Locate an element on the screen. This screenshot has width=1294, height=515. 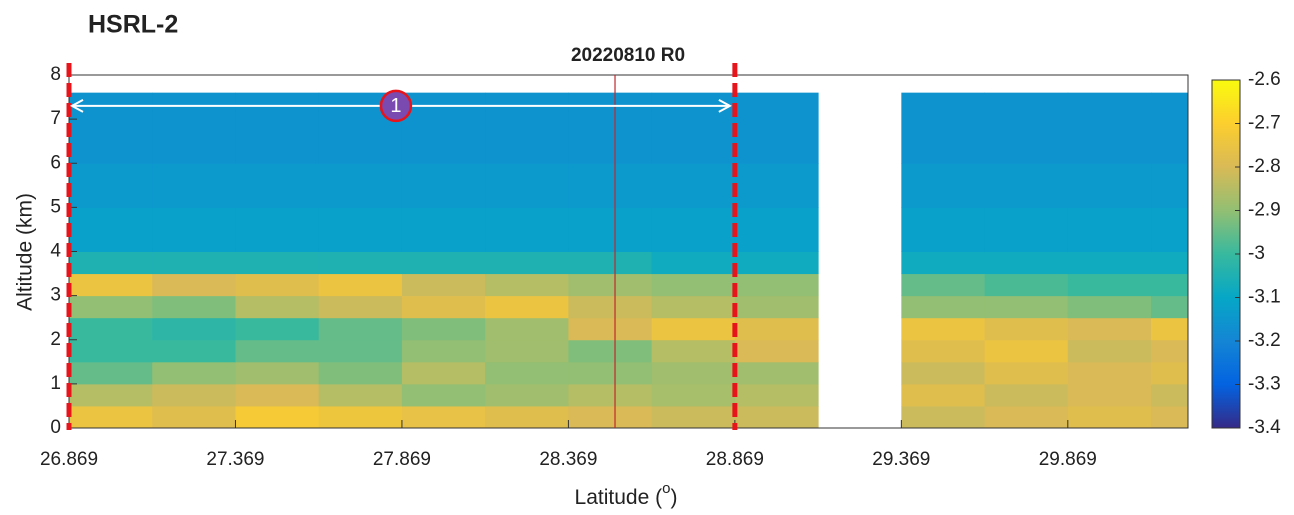
x-axis-label-sup: o is located at coordinates (666, 488).